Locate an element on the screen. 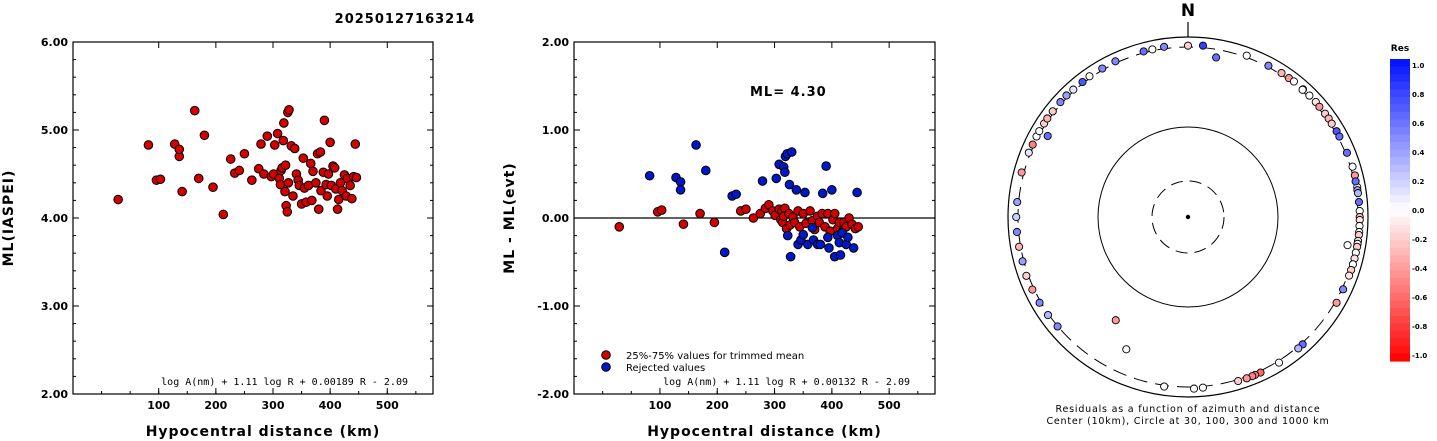  colorbar-title: Res is located at coordinates (1400, 49).